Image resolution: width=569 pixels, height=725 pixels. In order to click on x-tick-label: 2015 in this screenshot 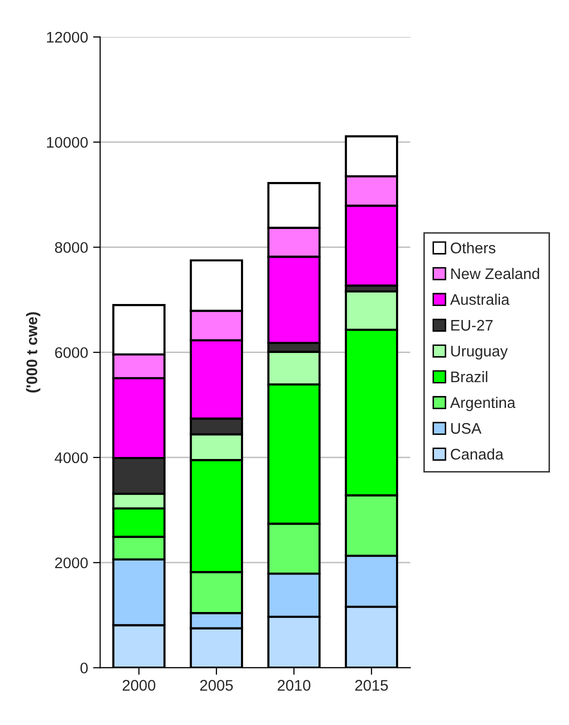, I will do `click(371, 685)`.